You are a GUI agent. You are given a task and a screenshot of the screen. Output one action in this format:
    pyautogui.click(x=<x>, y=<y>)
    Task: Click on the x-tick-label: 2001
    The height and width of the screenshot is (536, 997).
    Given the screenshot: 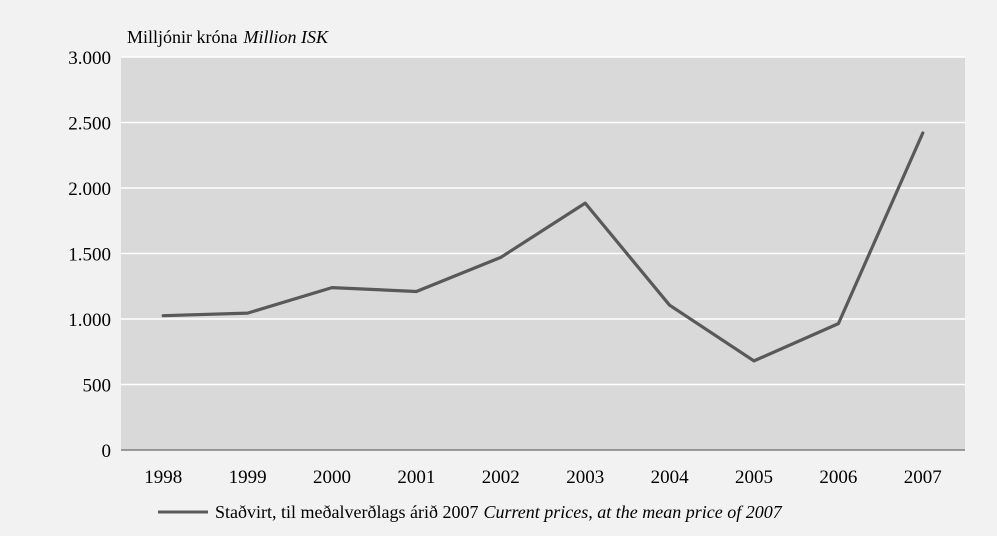 What is the action you would take?
    pyautogui.click(x=416, y=477)
    